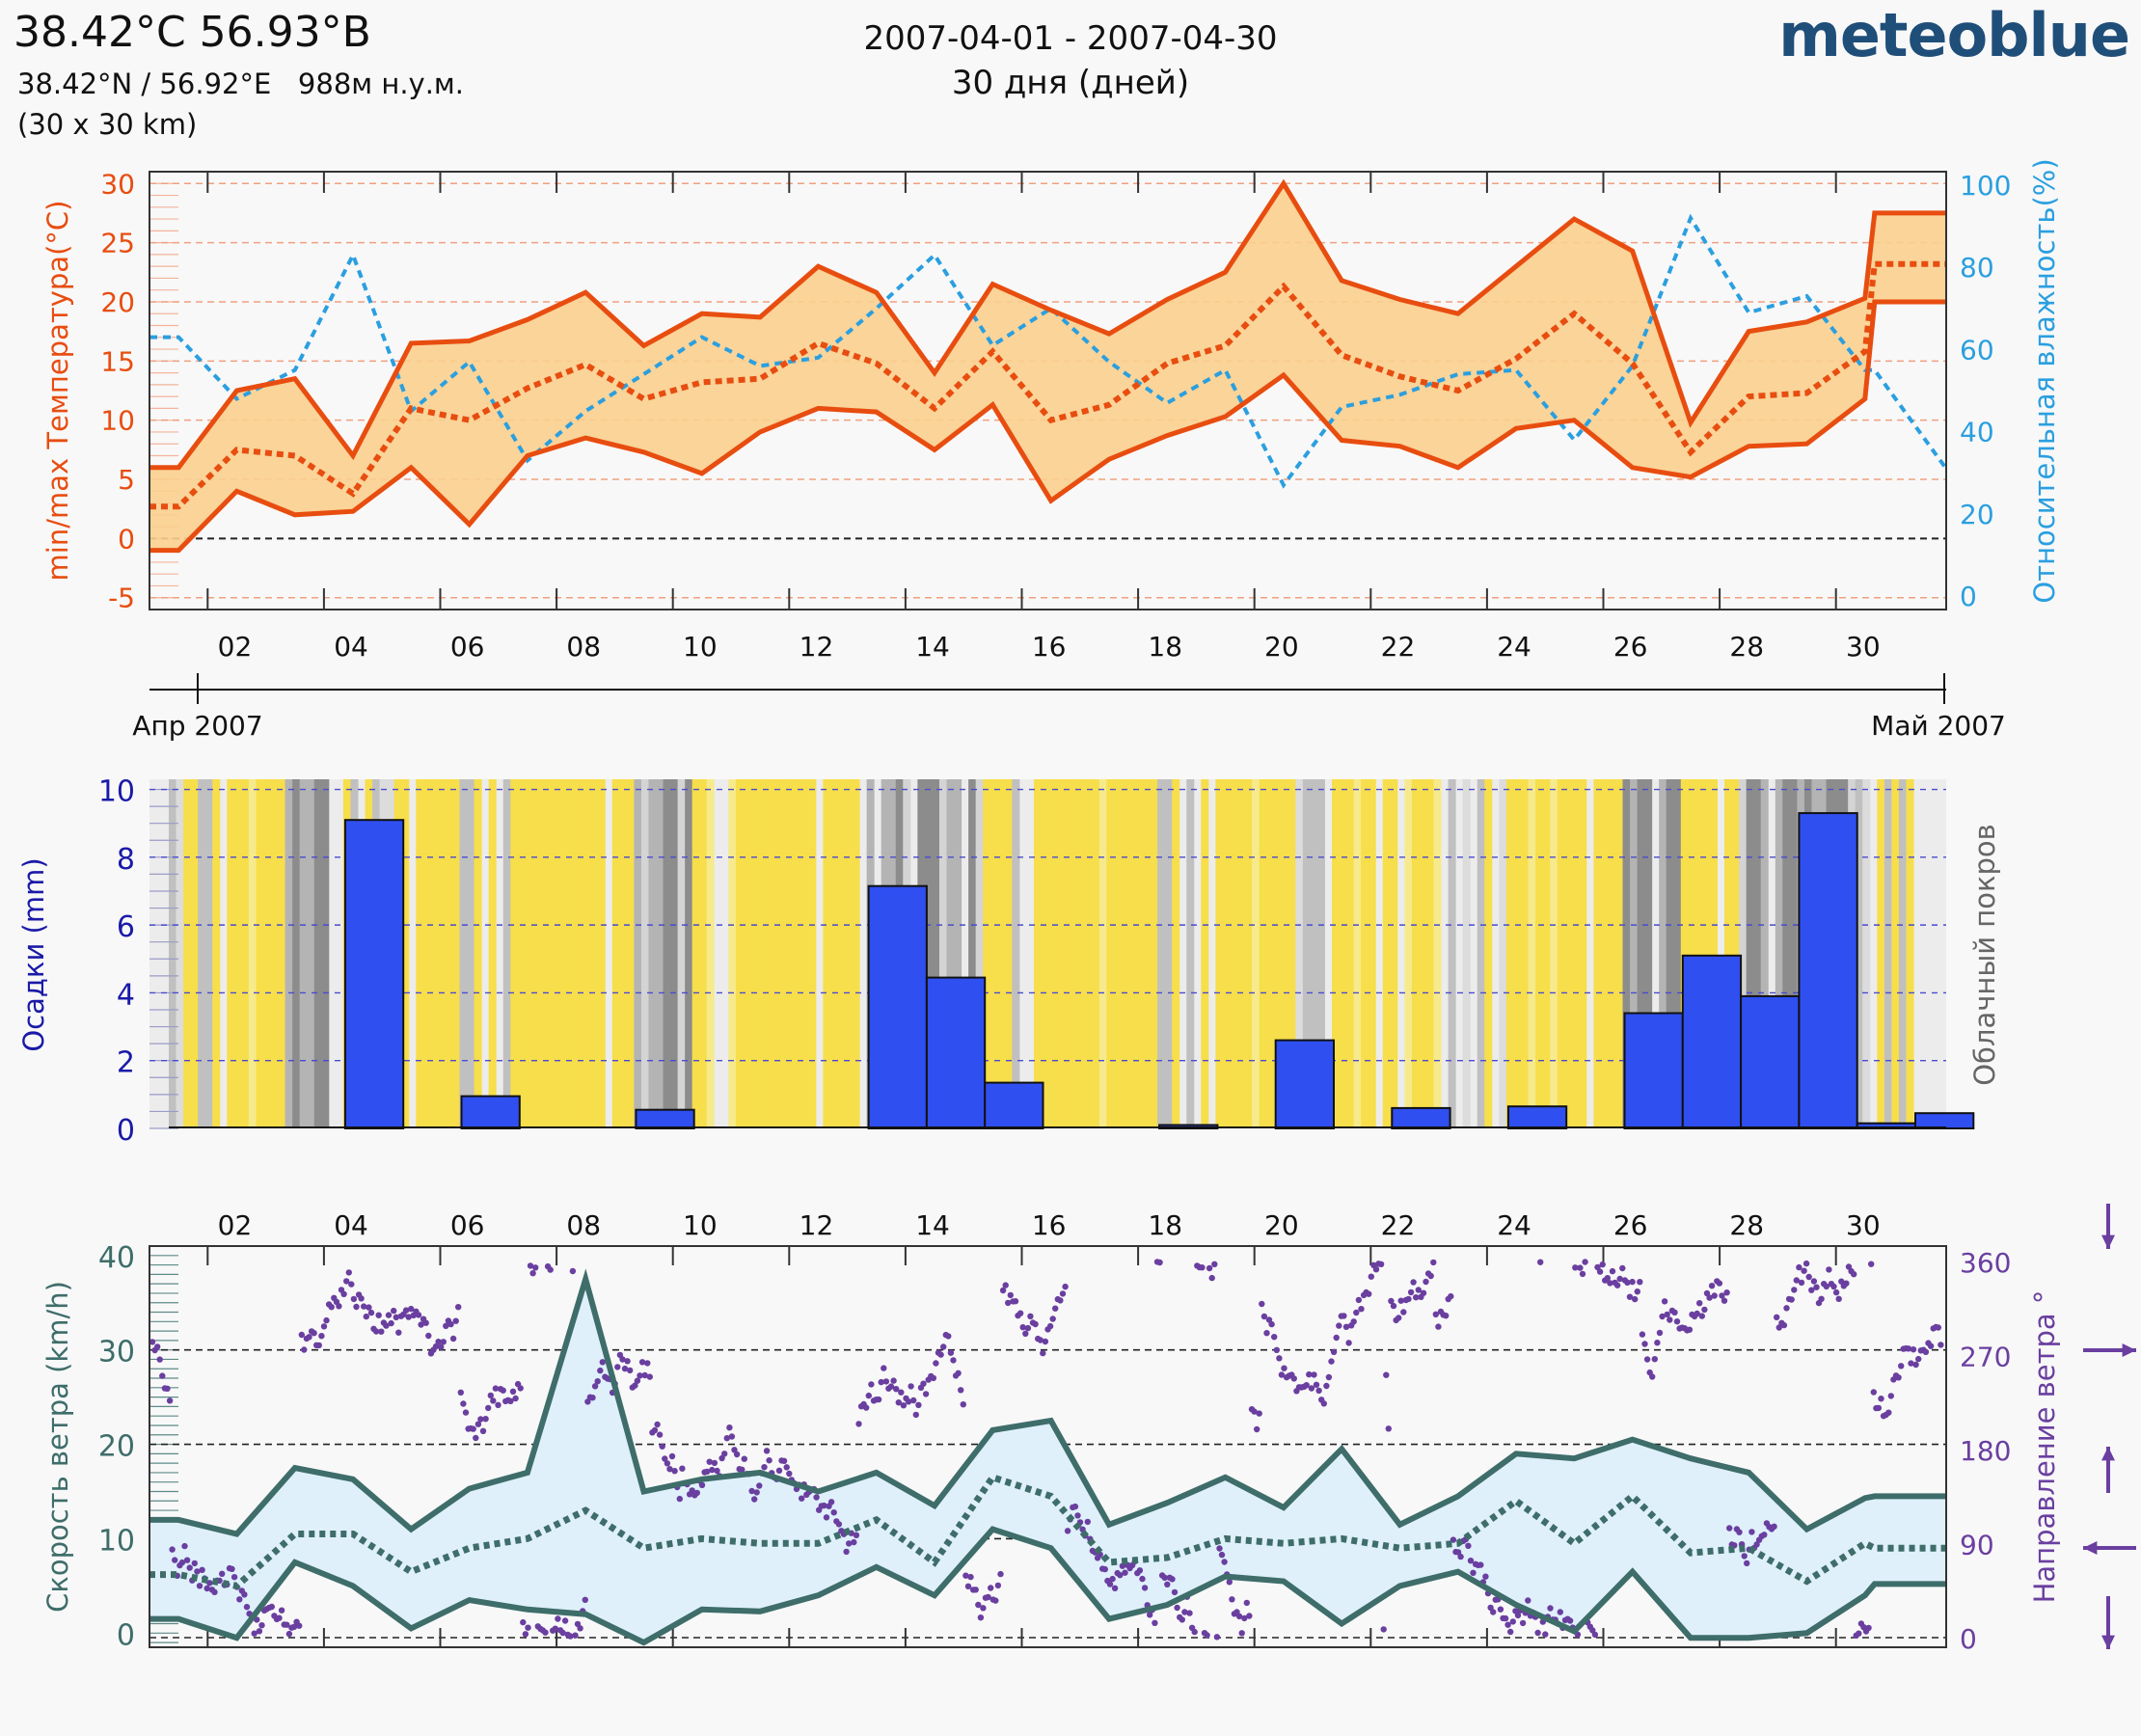  Describe the element at coordinates (1954, 35) in the screenshot. I see `meteoblue-logo: meteoblue` at that location.